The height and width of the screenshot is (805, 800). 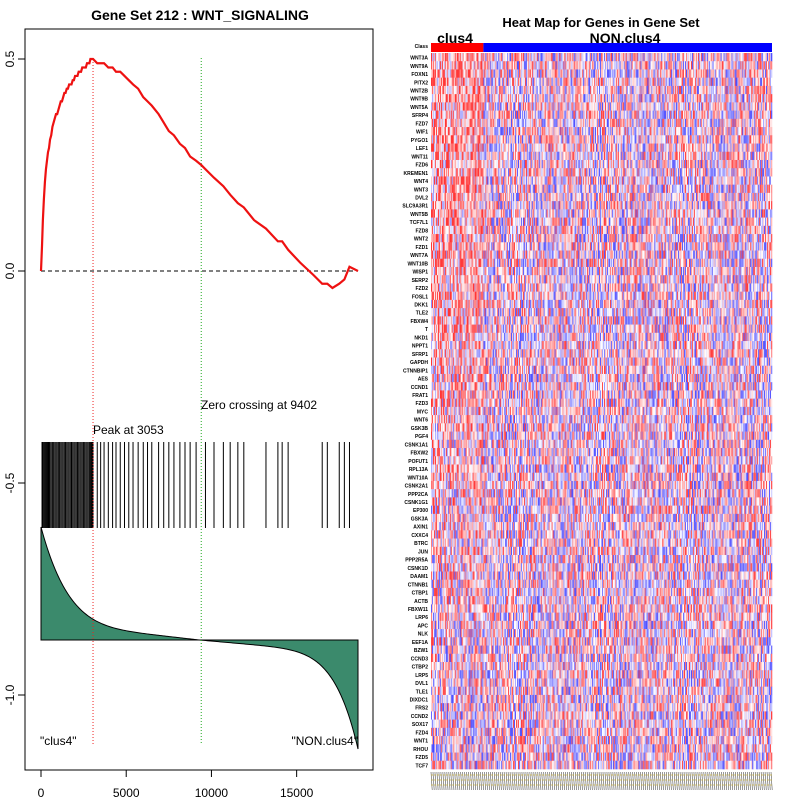 What do you see at coordinates (10, 58) in the screenshot?
I see `y-tick-label: 0.5` at bounding box center [10, 58].